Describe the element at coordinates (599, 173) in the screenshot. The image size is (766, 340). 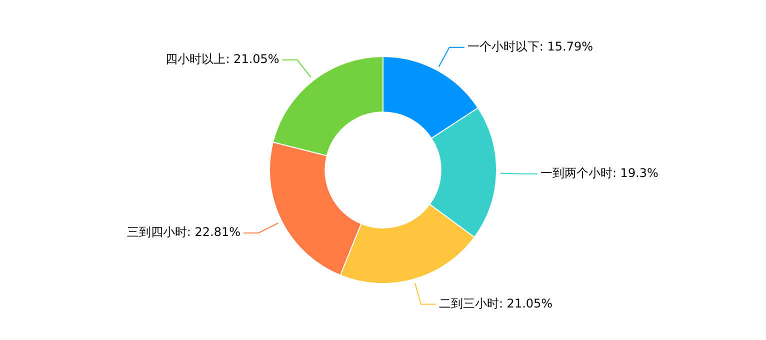
I see `slice-label: 一到两个小时: 19.3%` at that location.